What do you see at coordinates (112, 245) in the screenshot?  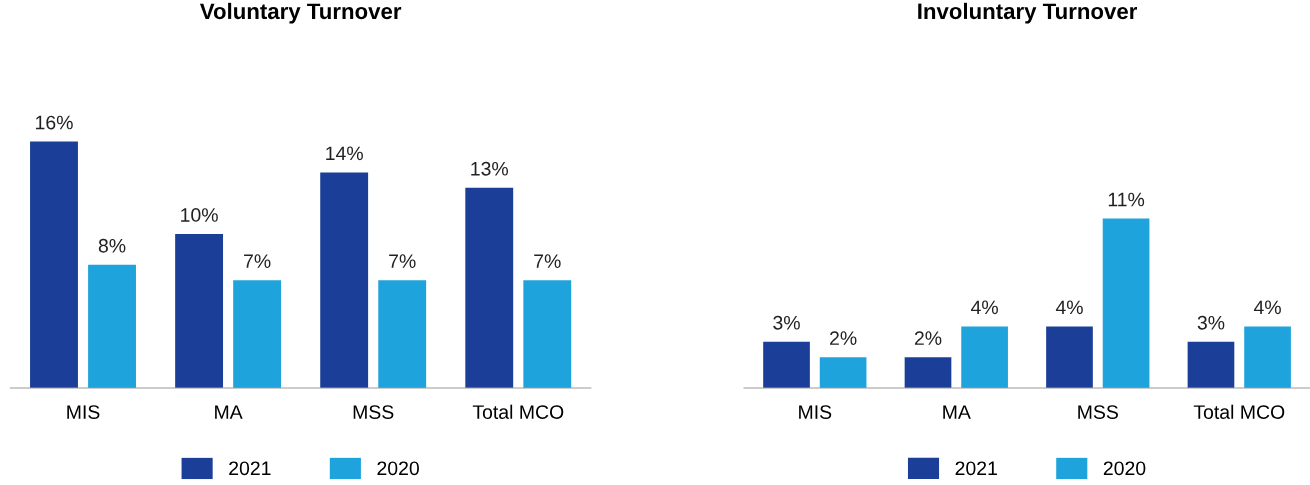 I see `data-label: 8%` at bounding box center [112, 245].